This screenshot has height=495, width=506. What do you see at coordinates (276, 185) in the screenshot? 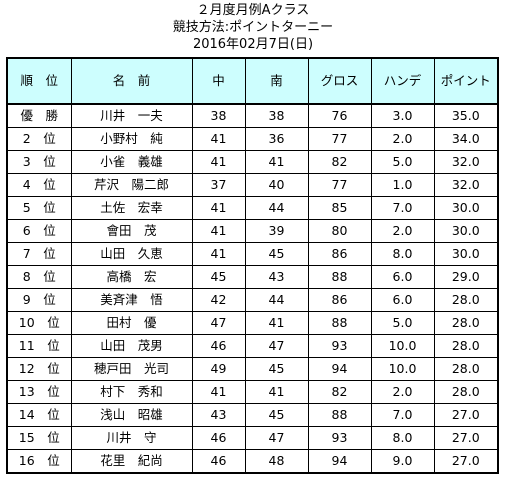
I see `minami-score-cell: 40` at bounding box center [276, 185].